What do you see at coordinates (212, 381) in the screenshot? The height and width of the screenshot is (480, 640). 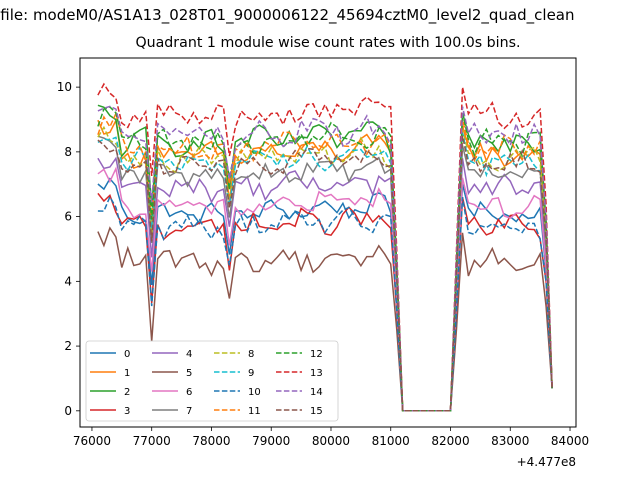 I see `legend-frame` at bounding box center [212, 381].